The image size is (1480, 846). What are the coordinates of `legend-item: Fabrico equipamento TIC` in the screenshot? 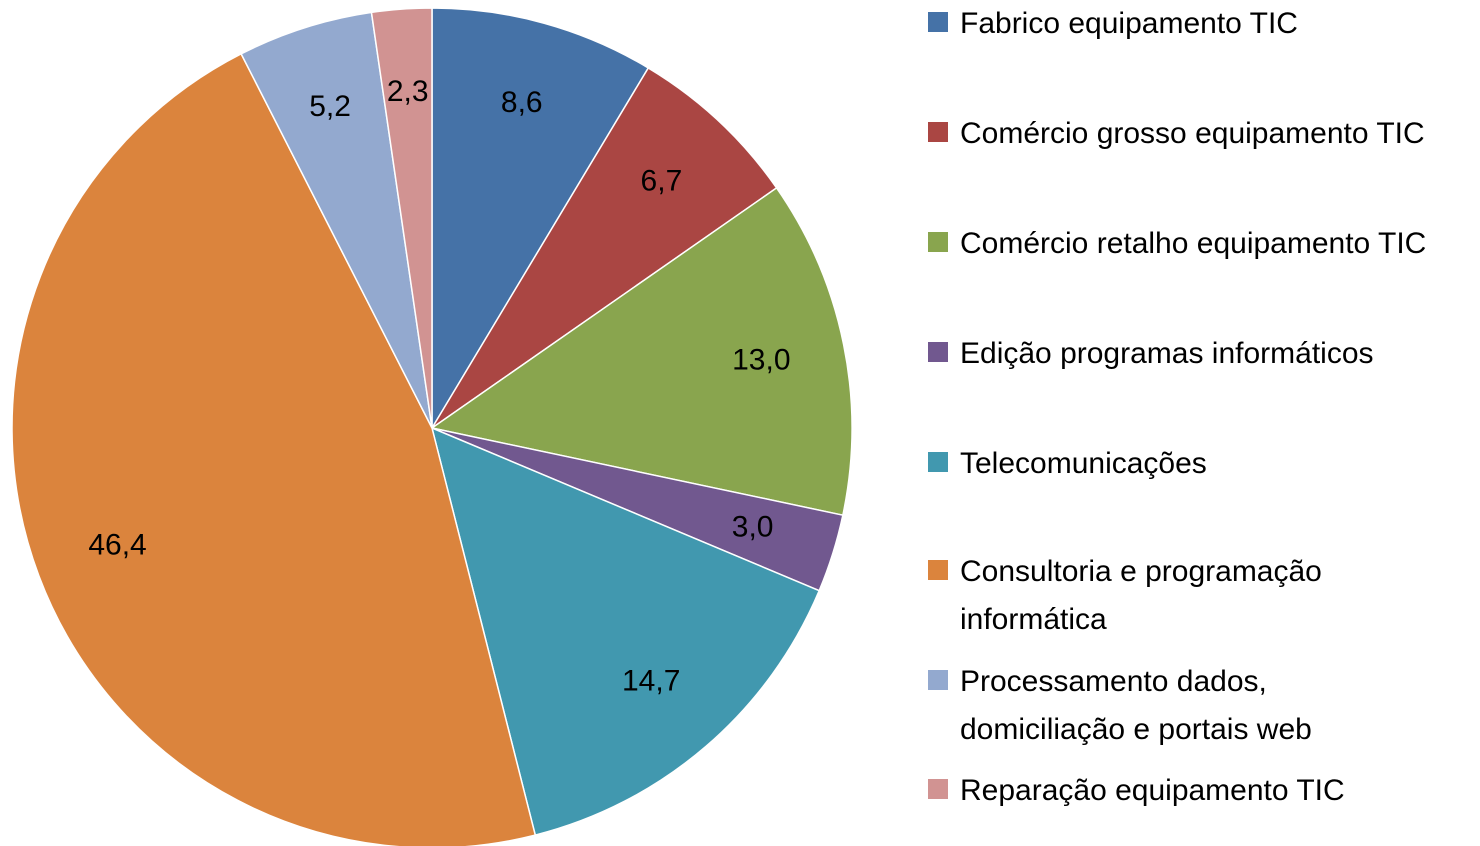 It's located at (1179, 24).